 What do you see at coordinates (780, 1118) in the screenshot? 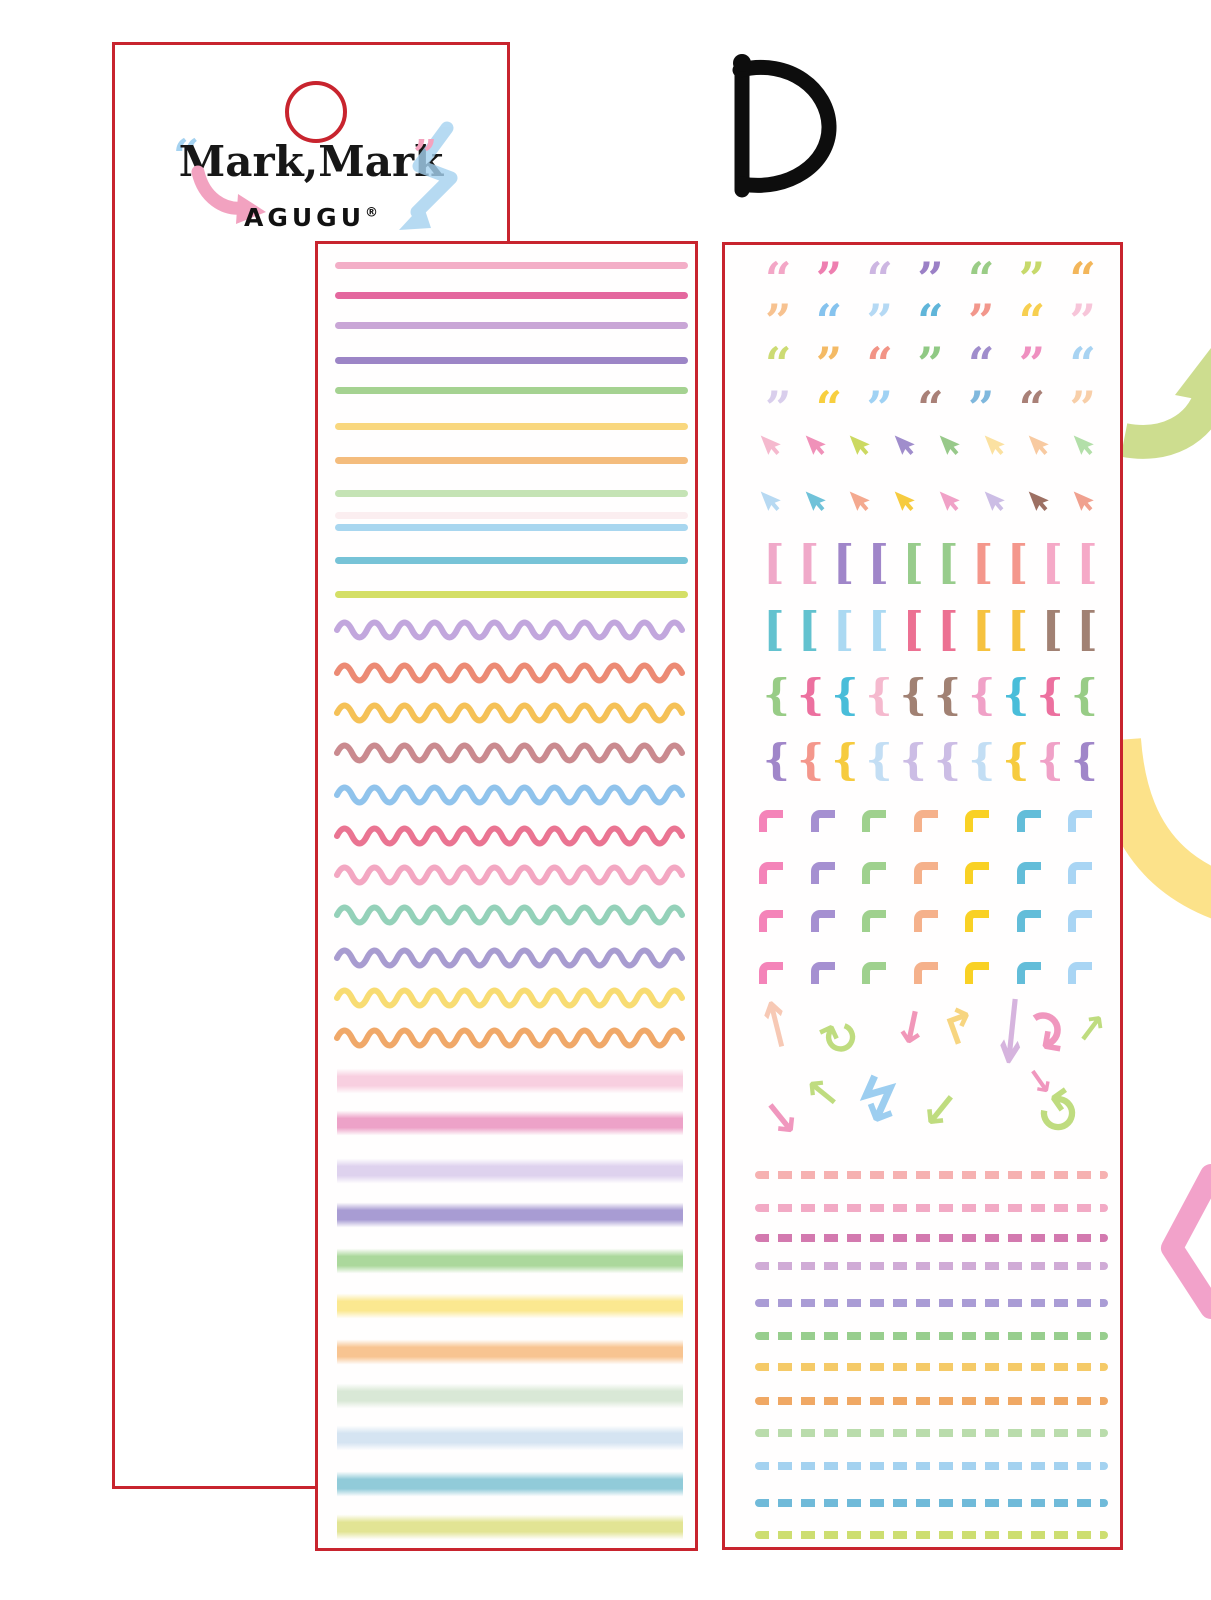
I see `doodle-arrow-sticker: ↘` at bounding box center [780, 1118].